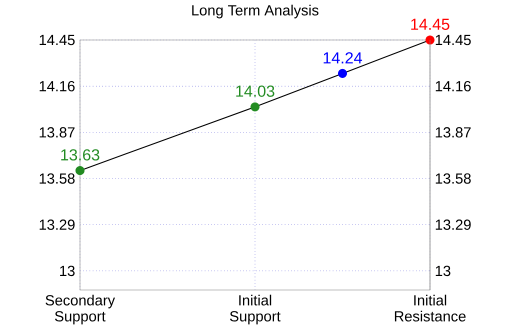  Describe the element at coordinates (80, 155) in the screenshot. I see `data-label: 13.63` at that location.